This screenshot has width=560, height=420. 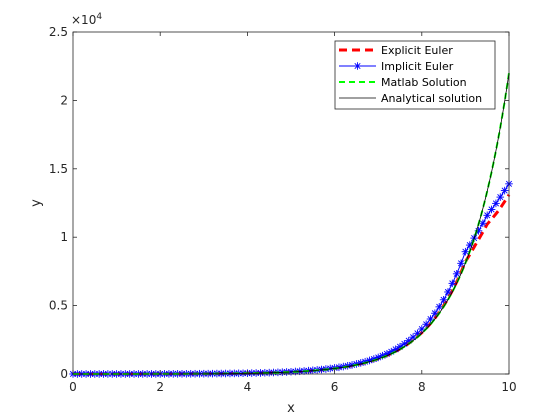 I want to click on legend-item-analytical-solution: Analytical solution, so click(x=410, y=98).